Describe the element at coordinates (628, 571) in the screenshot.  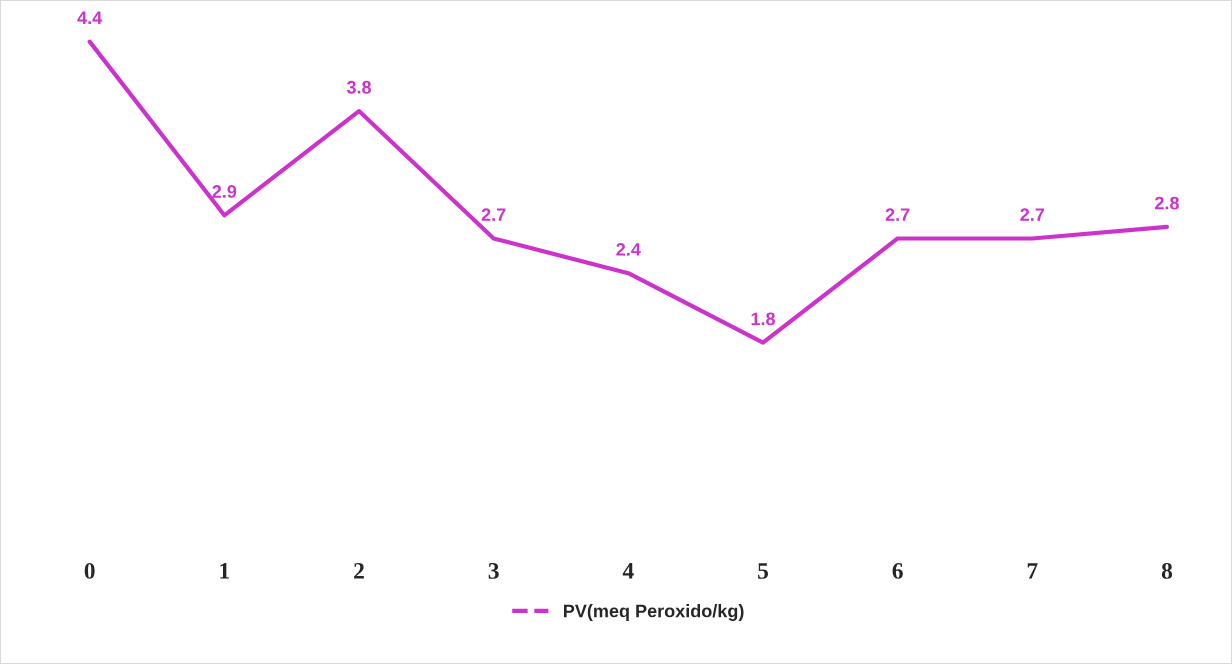
I see `x-tick-label: 4` at that location.